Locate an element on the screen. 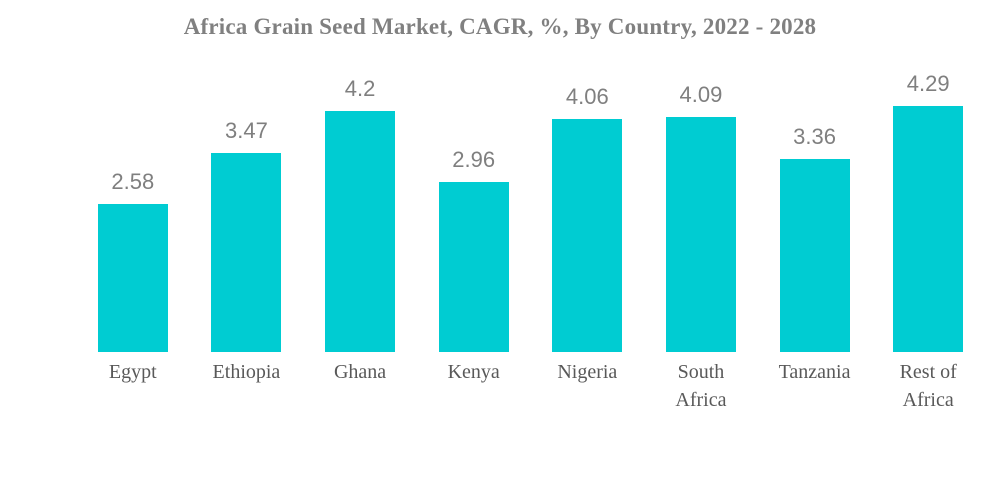 This screenshot has height=483, width=1000. category-label: Rest of Africa is located at coordinates (928, 386).